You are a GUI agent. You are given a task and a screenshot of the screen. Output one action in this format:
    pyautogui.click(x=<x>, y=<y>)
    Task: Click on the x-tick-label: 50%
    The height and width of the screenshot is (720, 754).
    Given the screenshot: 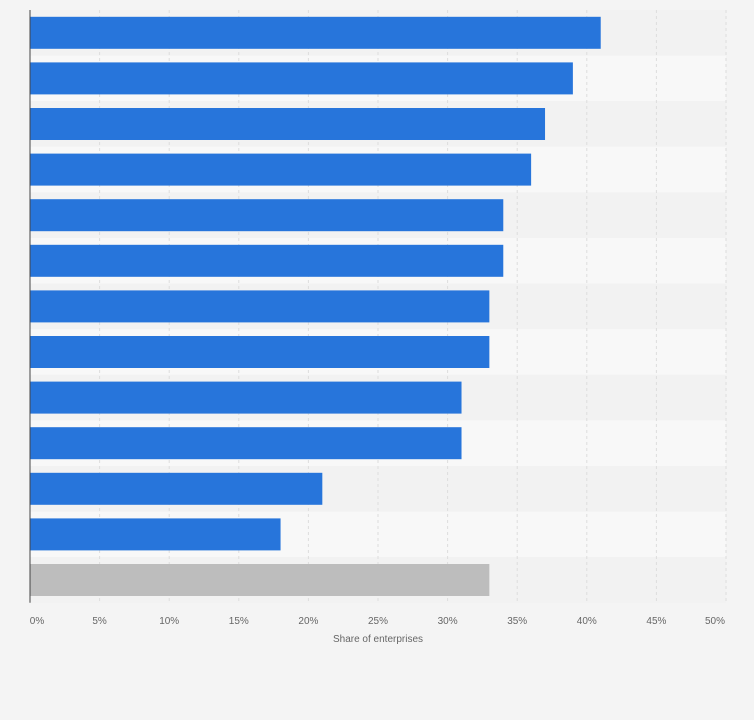 What is the action you would take?
    pyautogui.click(x=715, y=621)
    